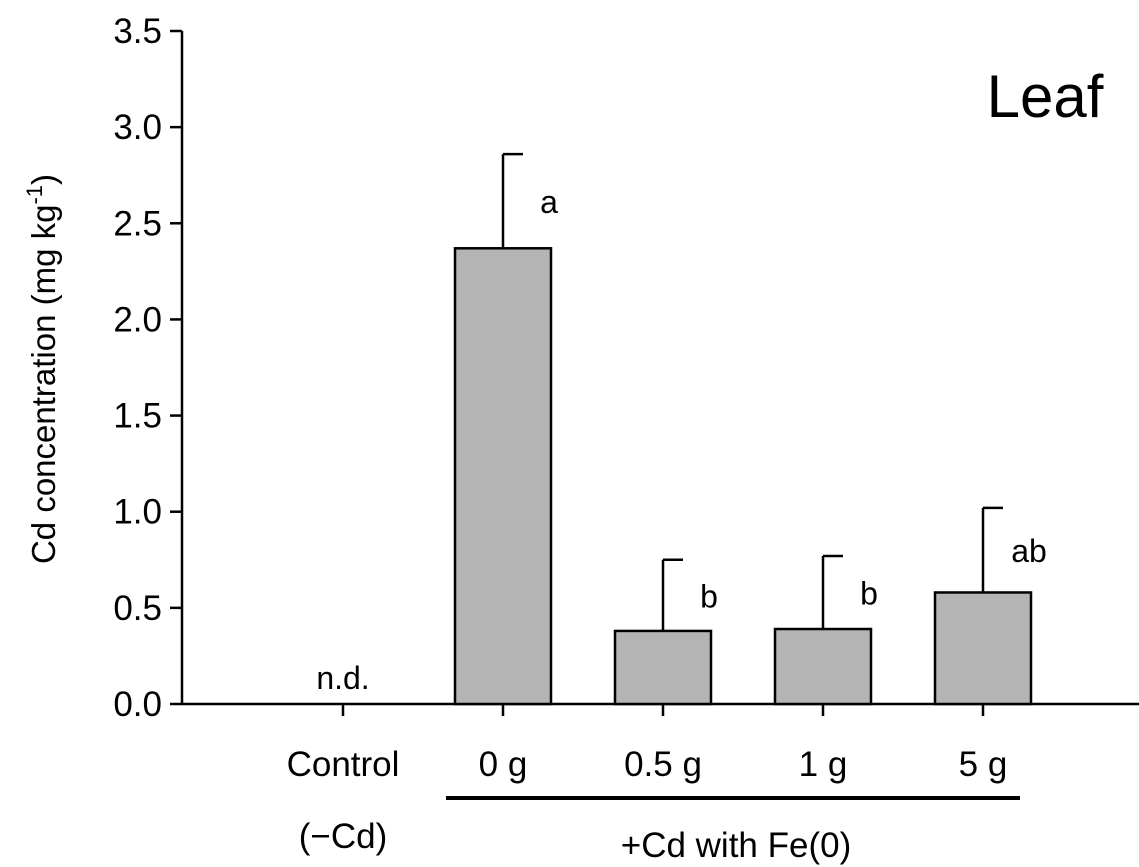 This screenshot has height=867, width=1139. I want to click on y-tick-label: 0.0, so click(137, 704).